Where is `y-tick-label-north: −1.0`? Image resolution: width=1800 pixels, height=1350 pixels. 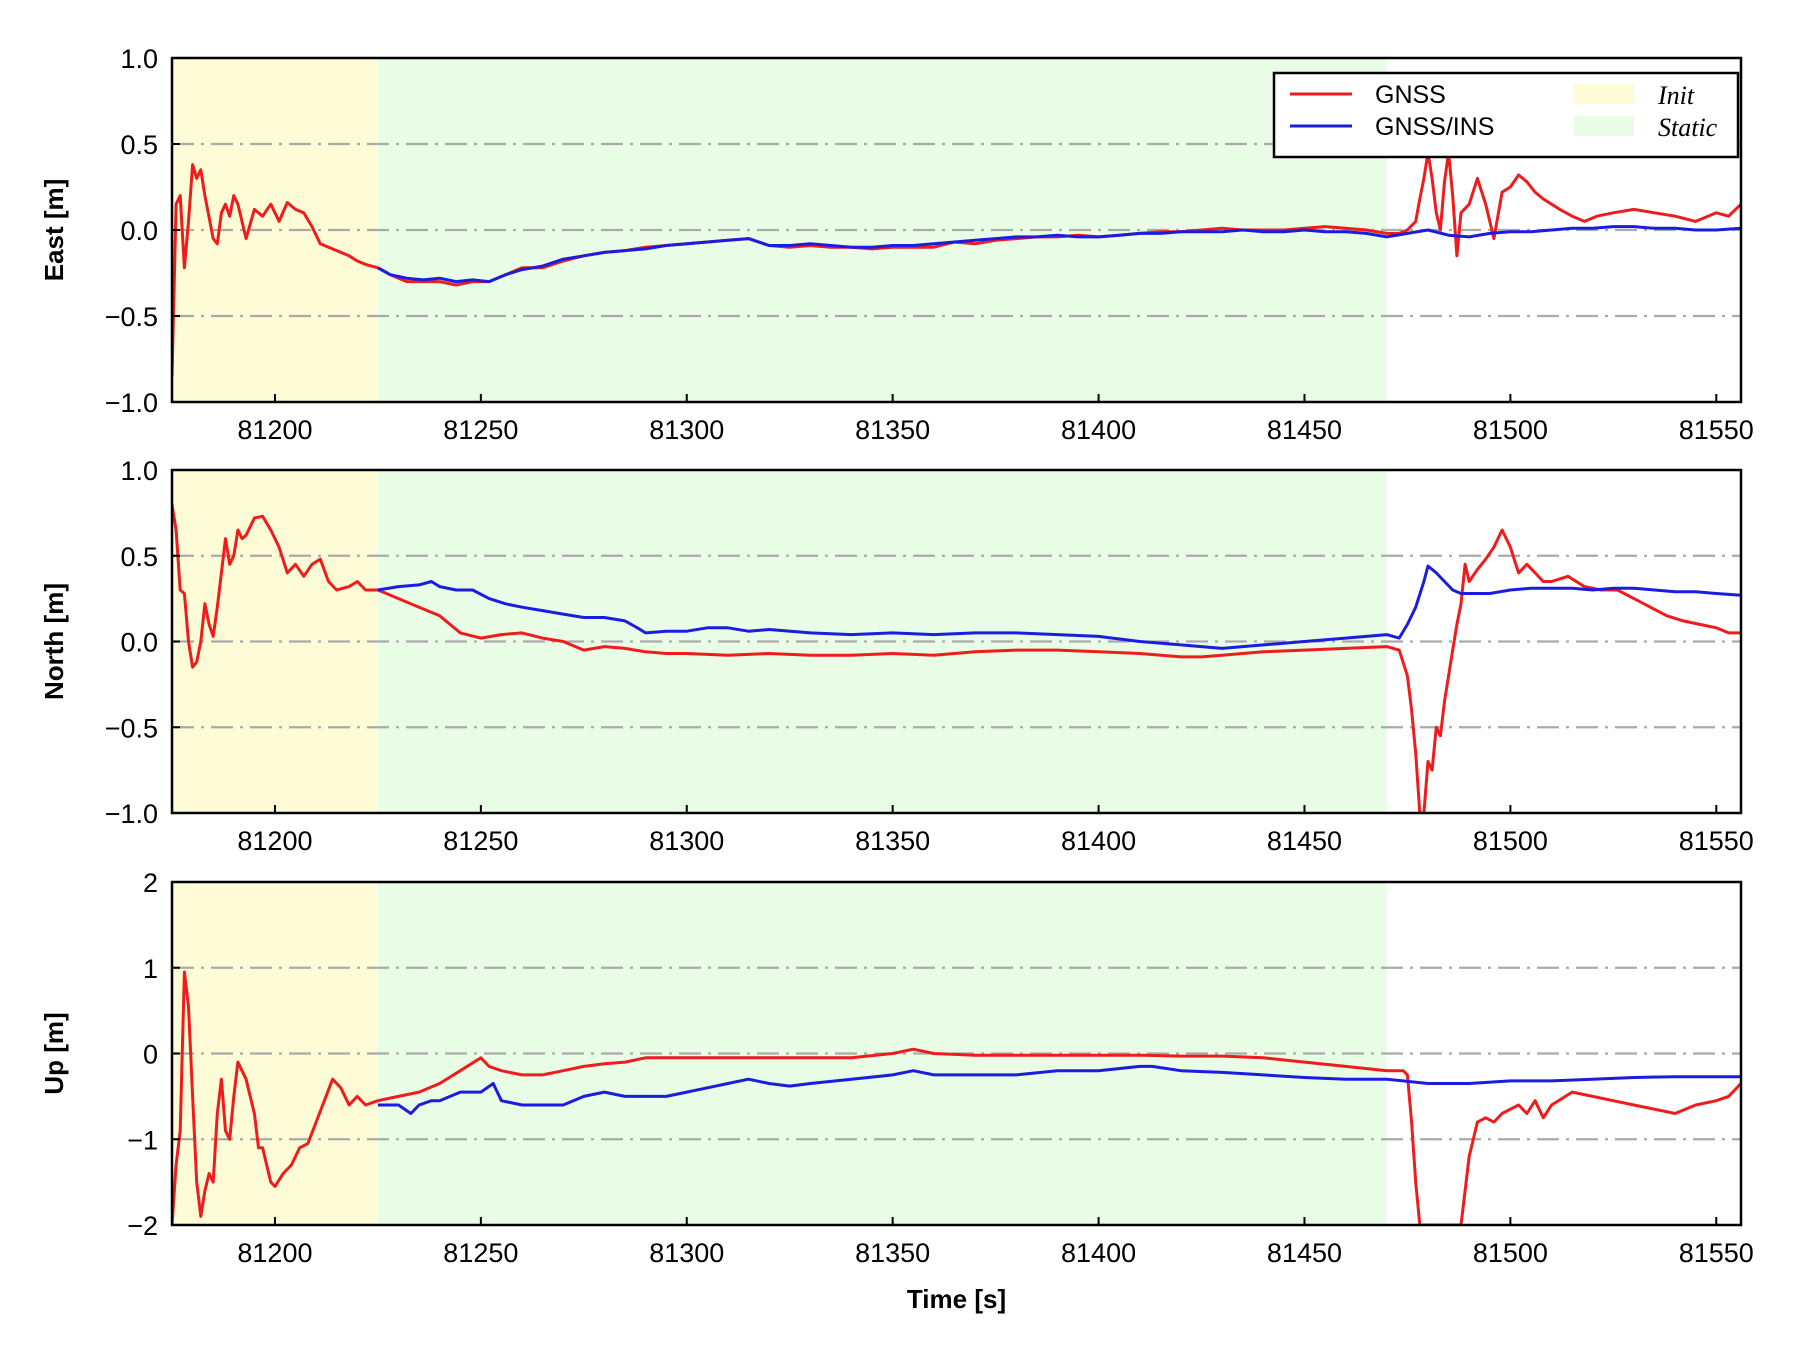
y-tick-label-north: −1.0 is located at coordinates (131, 814).